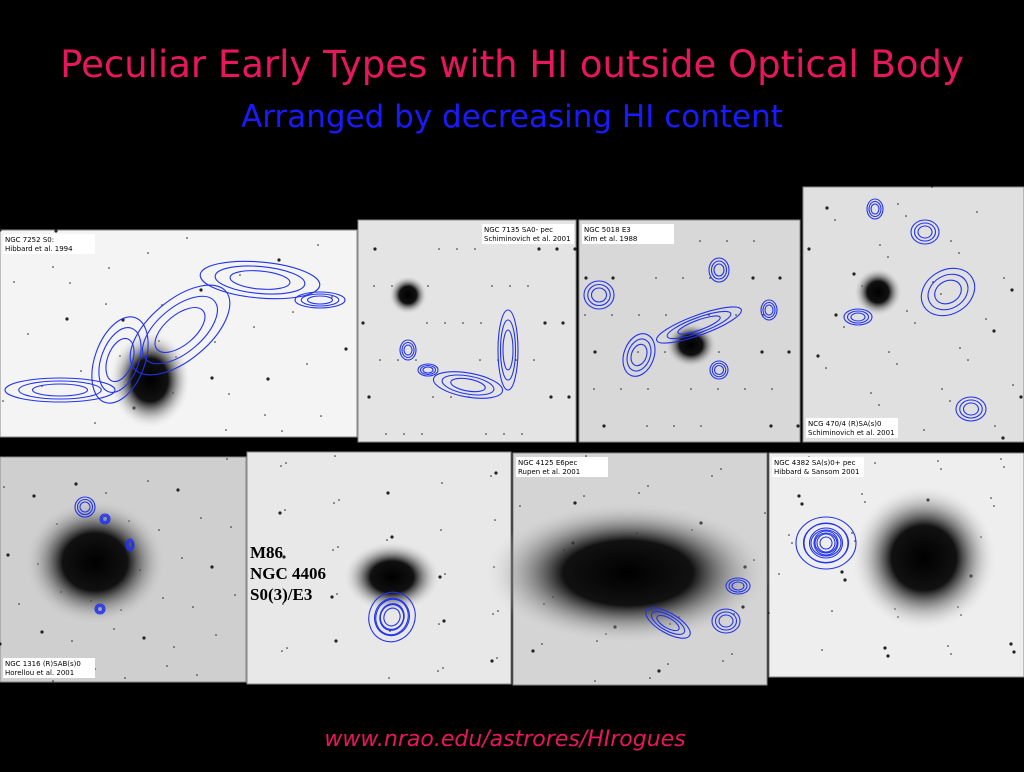 The height and width of the screenshot is (772, 1024). I want to click on panel-label: Kim et al. 1988, so click(610, 239).